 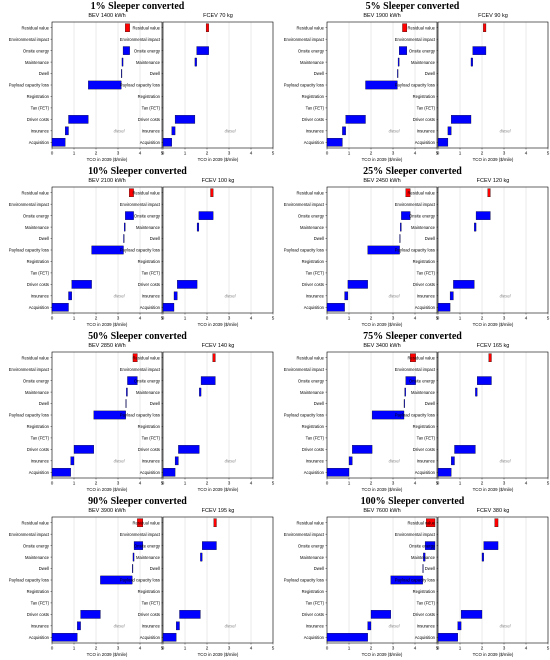 What do you see at coordinates (218, 181) in the screenshot?
I see `panel-title: FCEV 100 kg` at bounding box center [218, 181].